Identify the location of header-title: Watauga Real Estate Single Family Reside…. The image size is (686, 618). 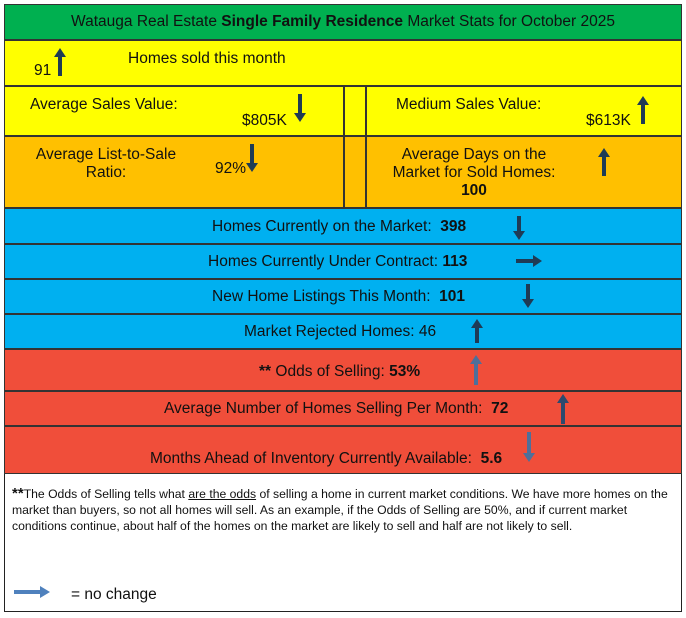
(343, 21).